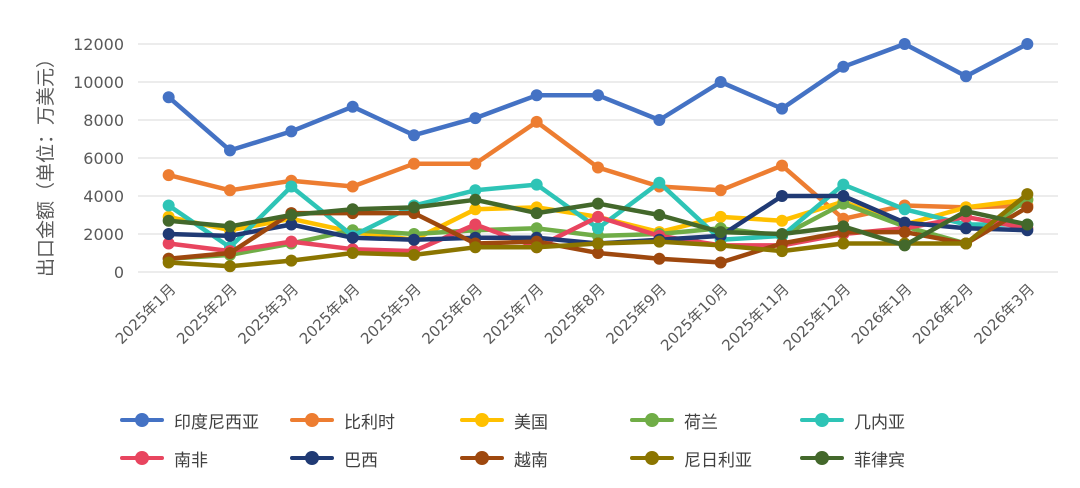  I want to click on legend-item: 美国, so click(545, 420).